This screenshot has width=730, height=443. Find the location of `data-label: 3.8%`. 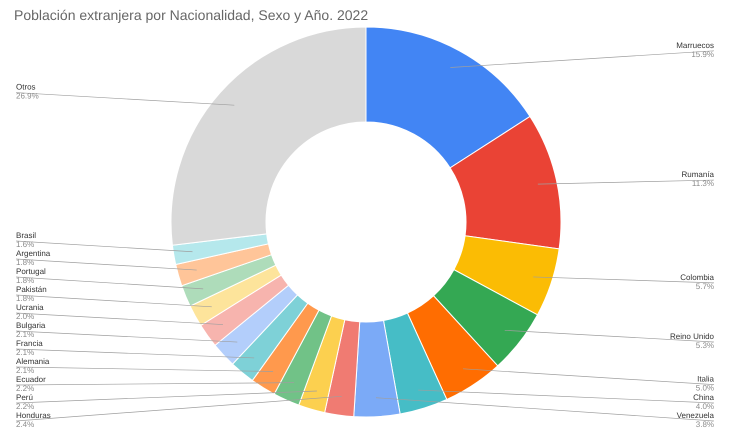

data-label: 3.8% is located at coordinates (705, 424).